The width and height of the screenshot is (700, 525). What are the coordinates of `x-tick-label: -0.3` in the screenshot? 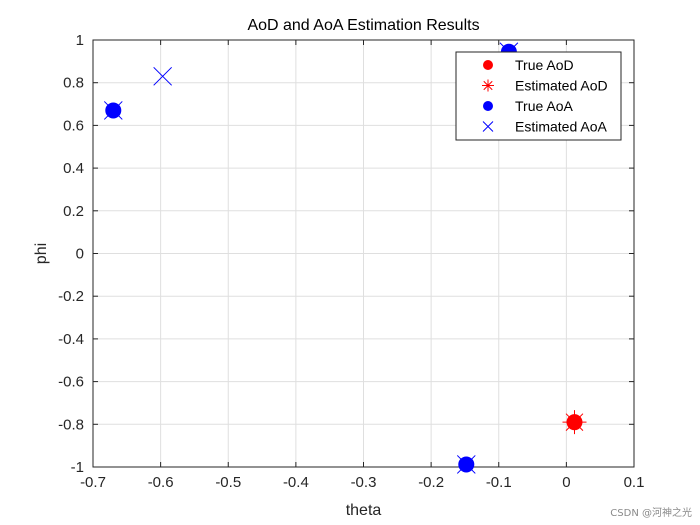 It's located at (364, 482).